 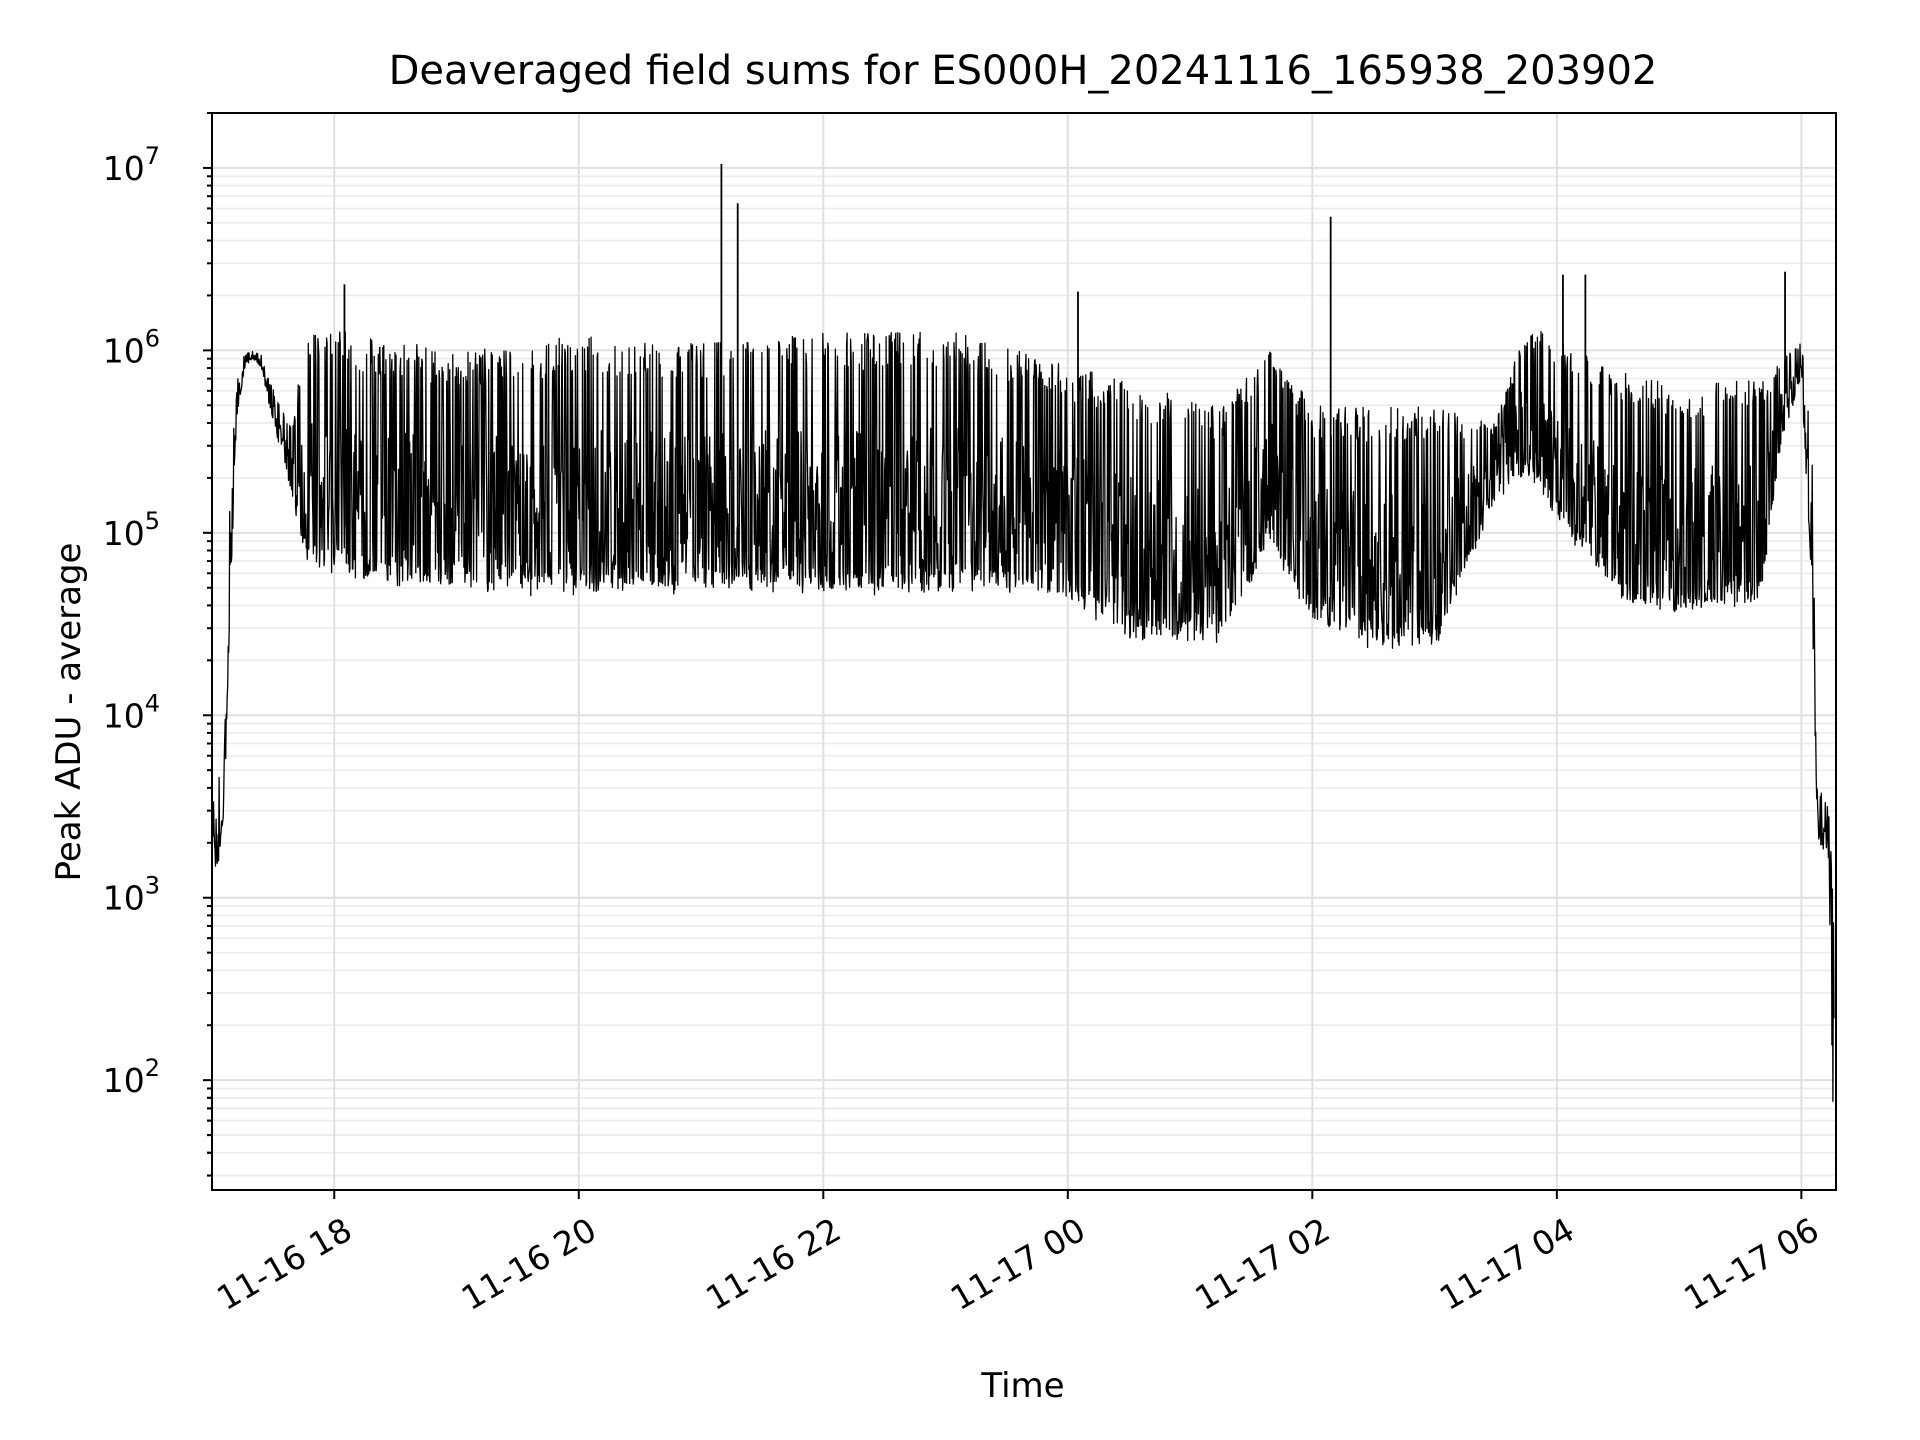 What do you see at coordinates (152, 886) in the screenshot?
I see `y-tick-exponent: 3` at bounding box center [152, 886].